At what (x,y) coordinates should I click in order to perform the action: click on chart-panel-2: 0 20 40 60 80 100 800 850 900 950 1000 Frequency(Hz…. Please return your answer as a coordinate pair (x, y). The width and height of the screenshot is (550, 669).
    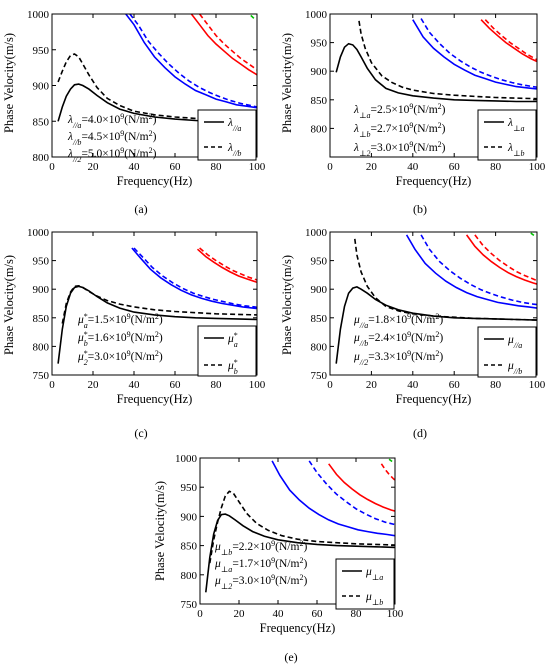
    Looking at the image, I should click on (413, 112).